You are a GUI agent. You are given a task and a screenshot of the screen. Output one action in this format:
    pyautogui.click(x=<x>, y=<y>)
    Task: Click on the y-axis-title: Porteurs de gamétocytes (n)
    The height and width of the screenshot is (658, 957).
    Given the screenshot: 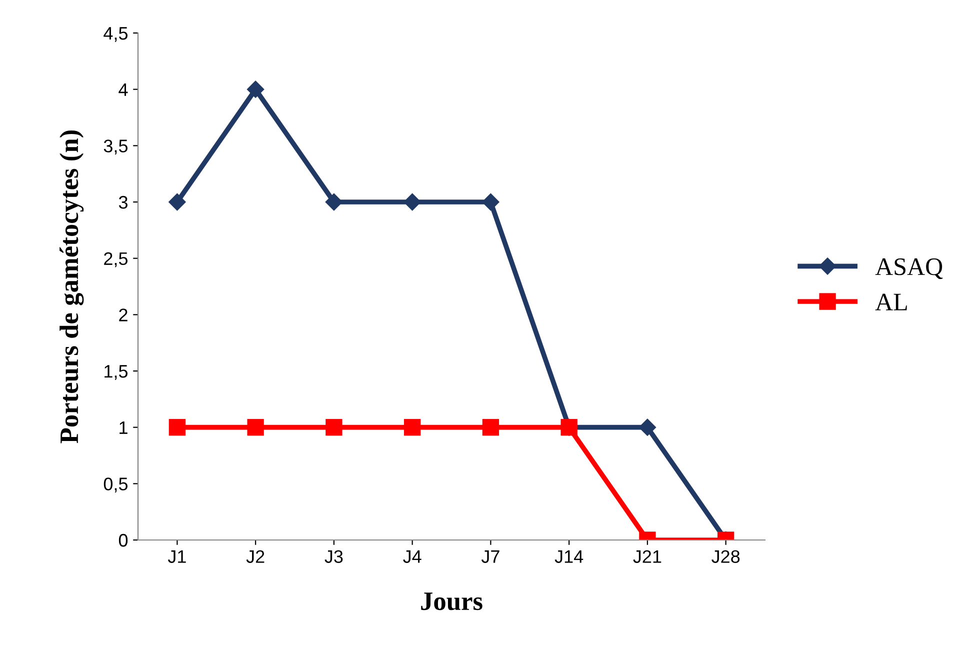 What is the action you would take?
    pyautogui.click(x=72, y=287)
    